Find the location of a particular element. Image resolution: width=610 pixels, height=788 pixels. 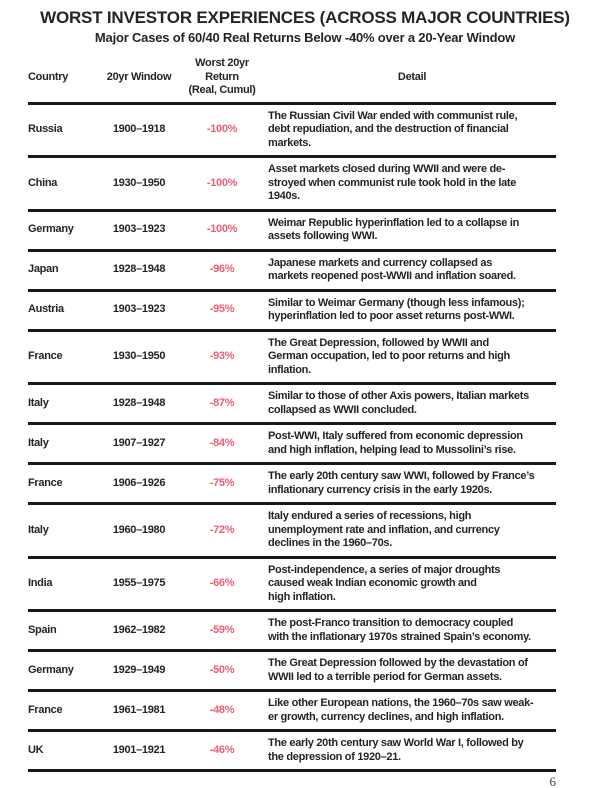

return-cell: -50% is located at coordinates (222, 669).